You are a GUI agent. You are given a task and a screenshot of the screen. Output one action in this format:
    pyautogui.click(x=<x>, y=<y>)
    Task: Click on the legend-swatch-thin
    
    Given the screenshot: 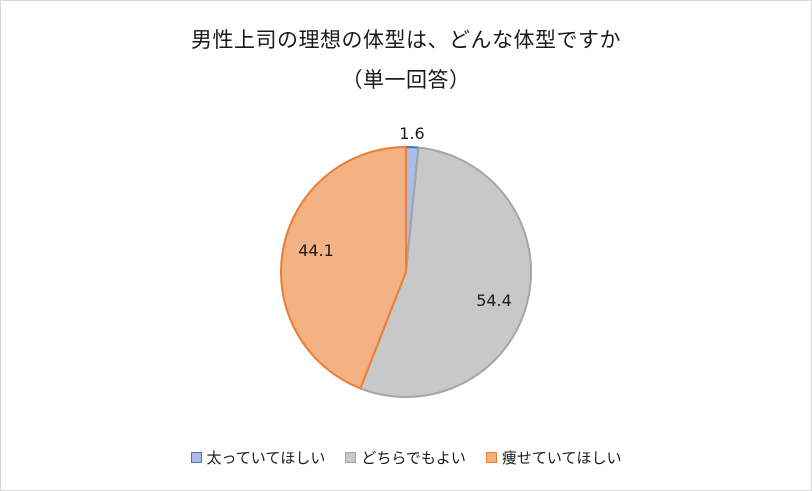 What is the action you would take?
    pyautogui.click(x=491, y=457)
    